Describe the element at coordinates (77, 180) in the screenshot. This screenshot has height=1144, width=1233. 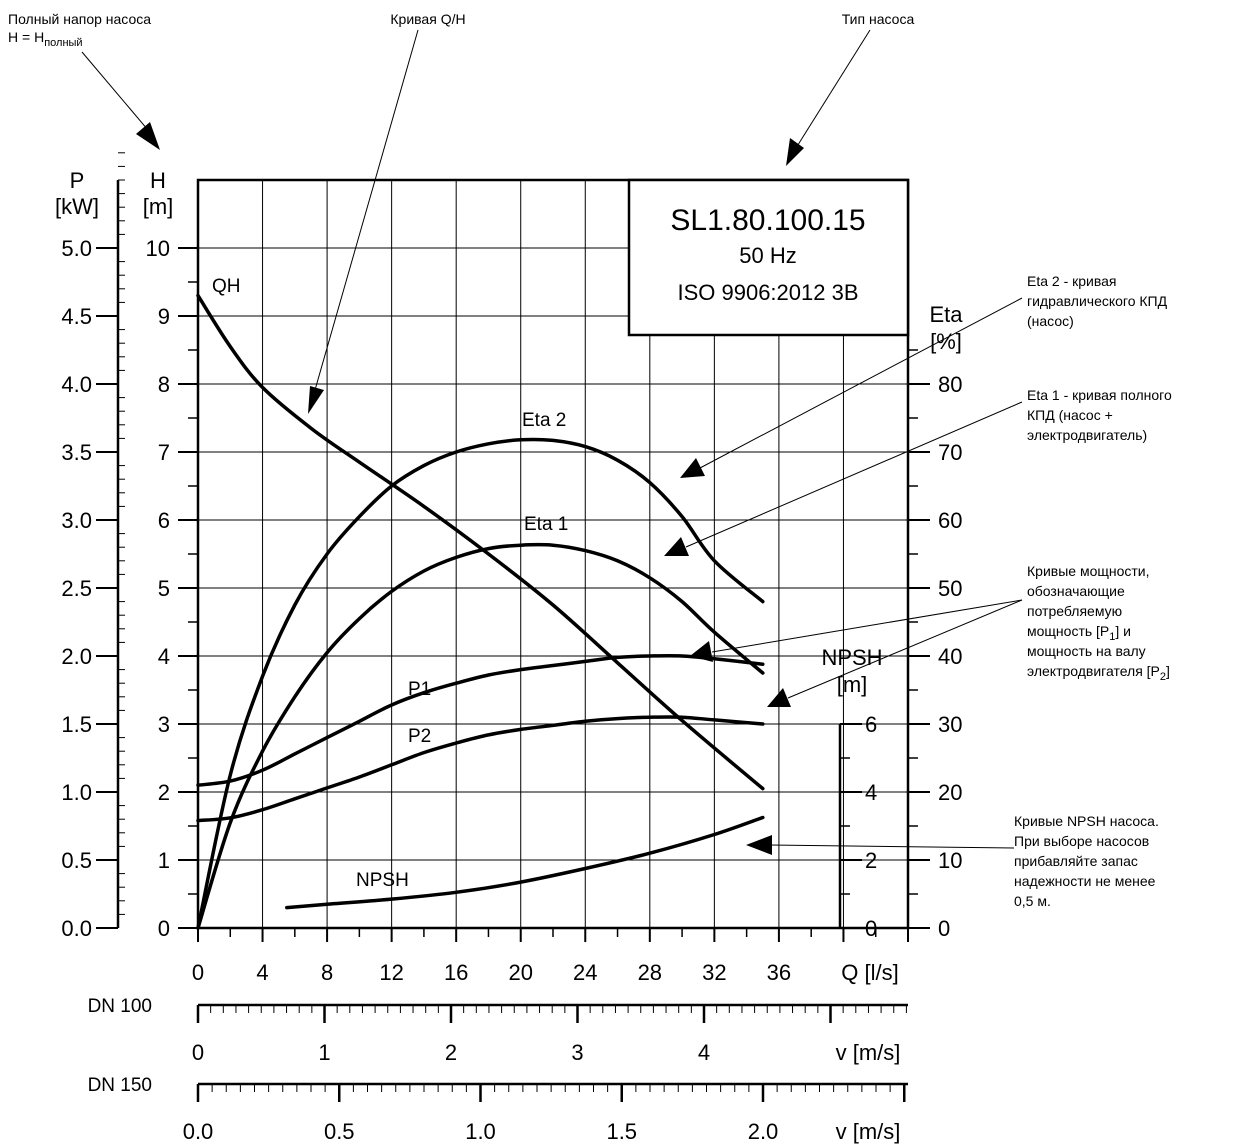
I see `p-axis-title: P` at that location.